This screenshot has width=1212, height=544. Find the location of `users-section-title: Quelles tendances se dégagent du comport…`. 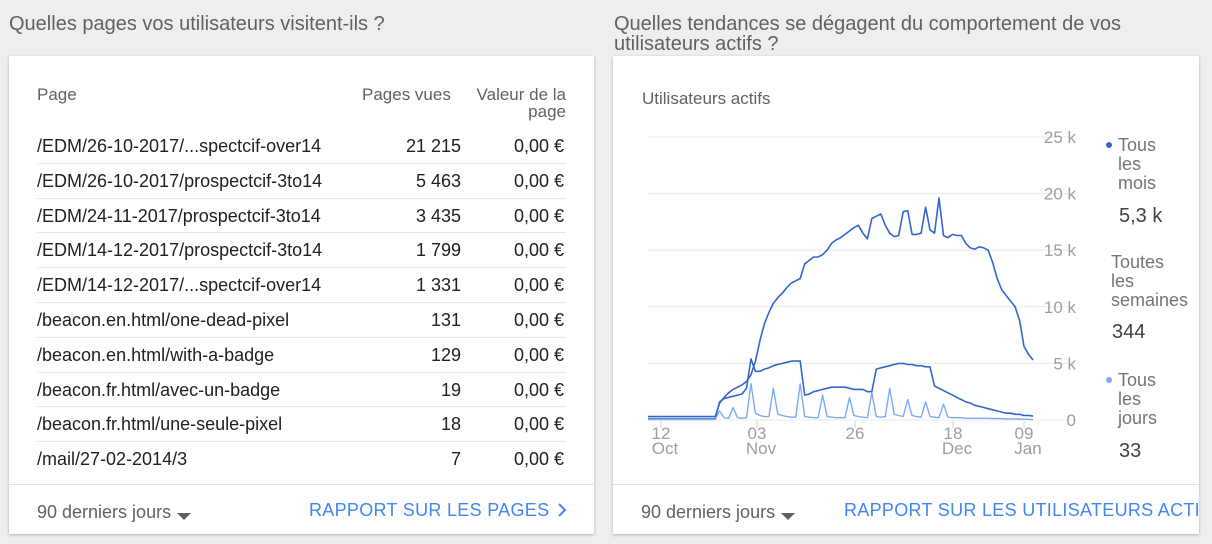

users-section-title: Quelles tendances se dégagent du comport… is located at coordinates (867, 34).